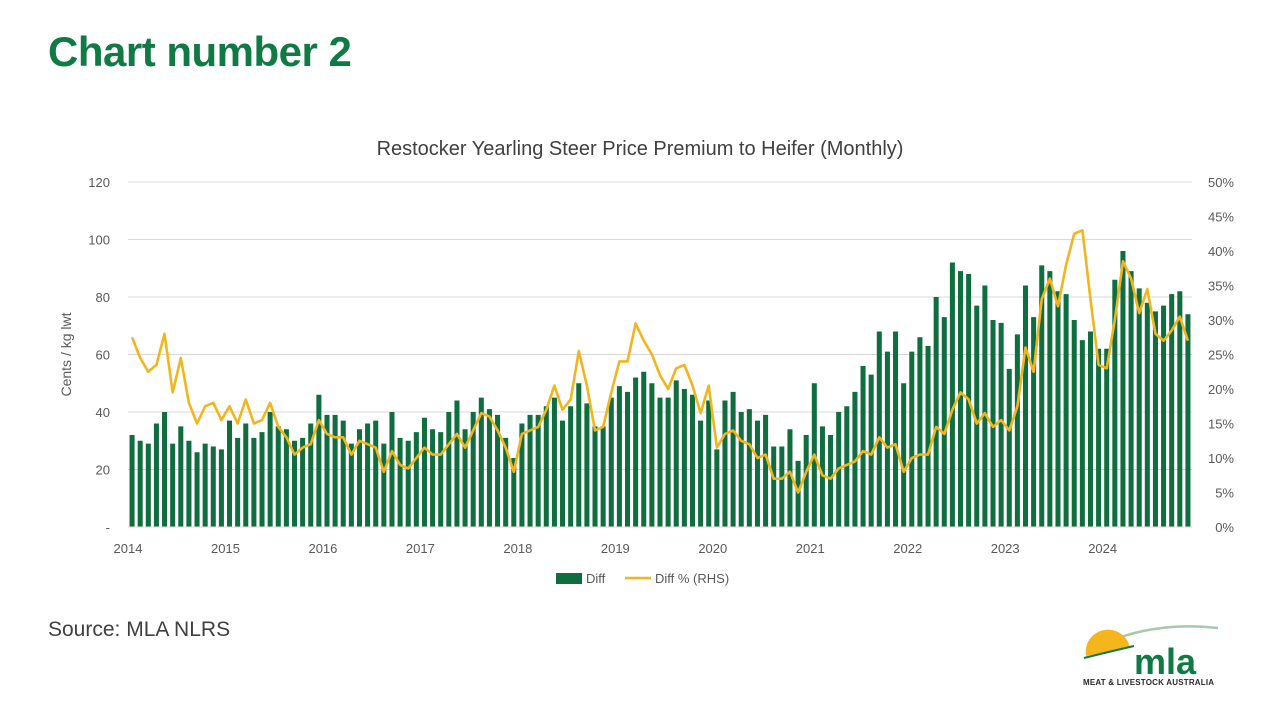  What do you see at coordinates (103, 297) in the screenshot?
I see `y-tick-label: 80` at bounding box center [103, 297].